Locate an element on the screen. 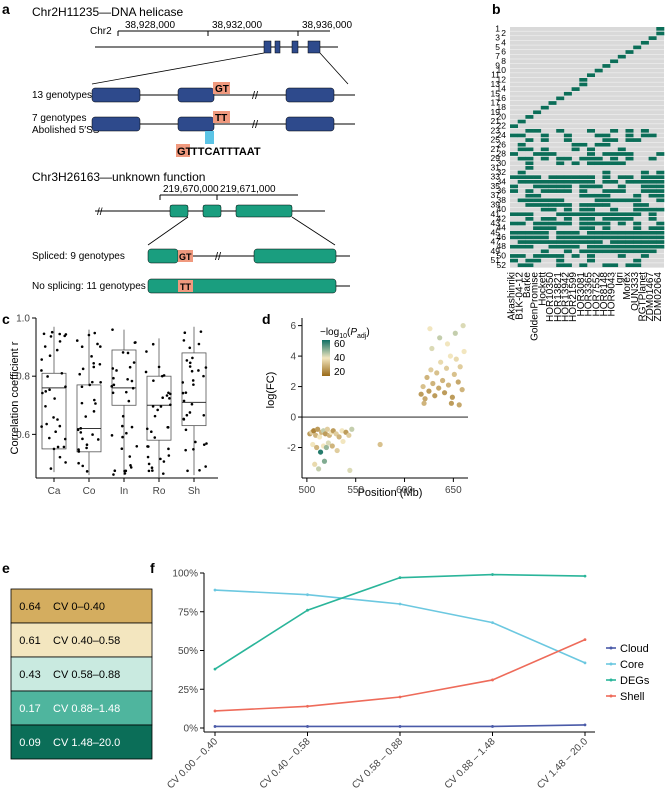 The image size is (667, 807). cv-value: 0.43 is located at coordinates (29, 675).